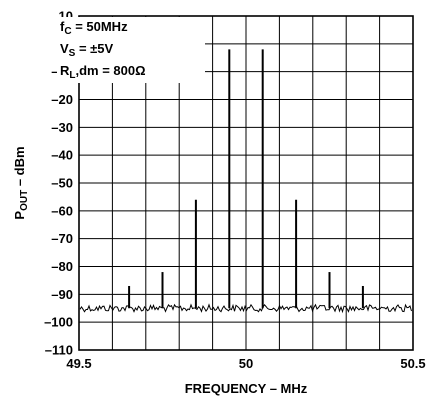  Describe the element at coordinates (64, 48) in the screenshot. I see `annotation-vs-main: V` at that location.